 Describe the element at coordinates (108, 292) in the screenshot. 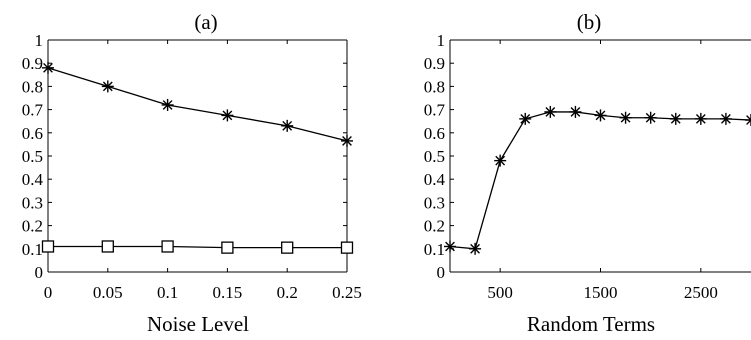

I see `panel-a-x-tick-label: 0.05` at that location.